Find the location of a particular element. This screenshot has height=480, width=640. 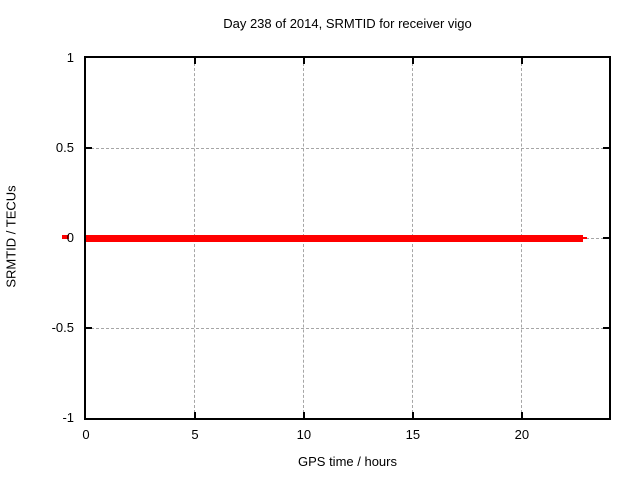

x-axis-label: GPS time / hours is located at coordinates (347, 461).